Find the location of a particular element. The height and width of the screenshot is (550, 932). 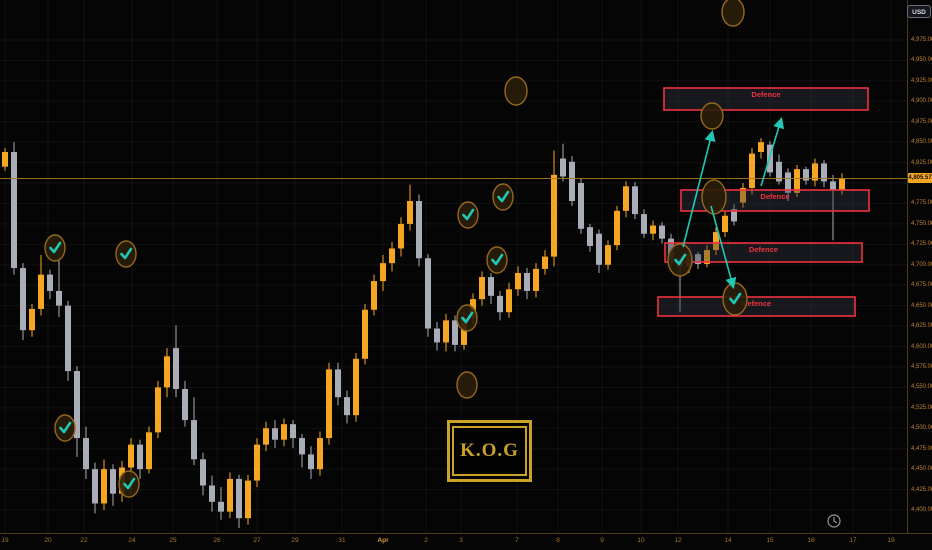

kog-watermark-logo: K.O.G is located at coordinates (489, 451).